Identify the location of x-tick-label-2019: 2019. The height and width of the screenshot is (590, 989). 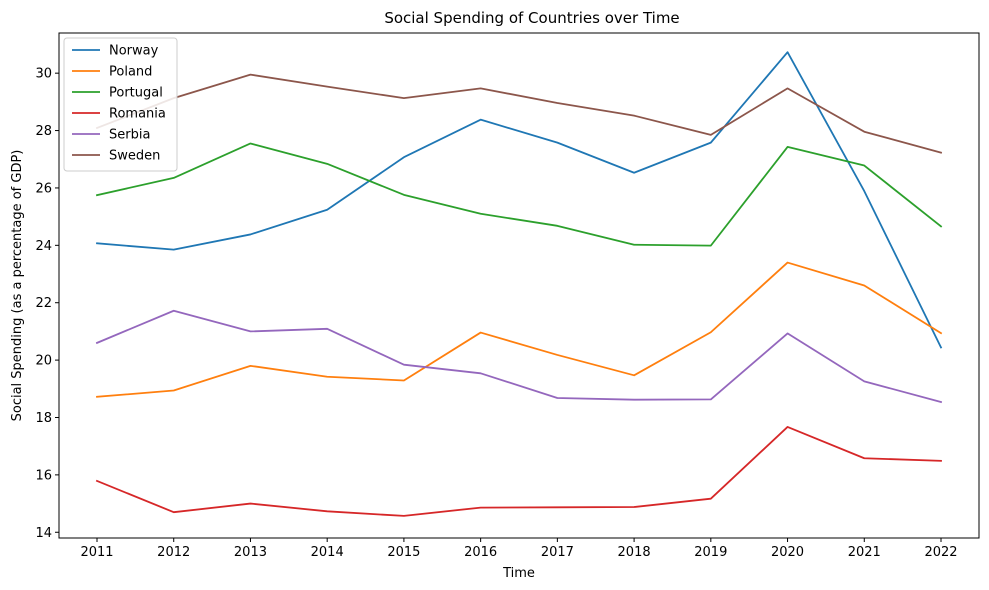
(710, 552).